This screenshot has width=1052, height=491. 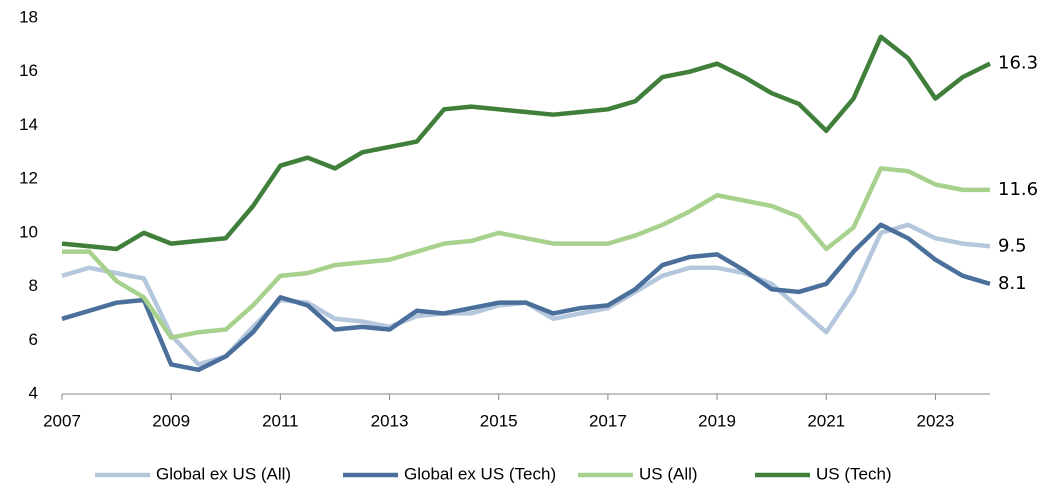 I want to click on y-tick-label: 12, so click(x=28, y=178).